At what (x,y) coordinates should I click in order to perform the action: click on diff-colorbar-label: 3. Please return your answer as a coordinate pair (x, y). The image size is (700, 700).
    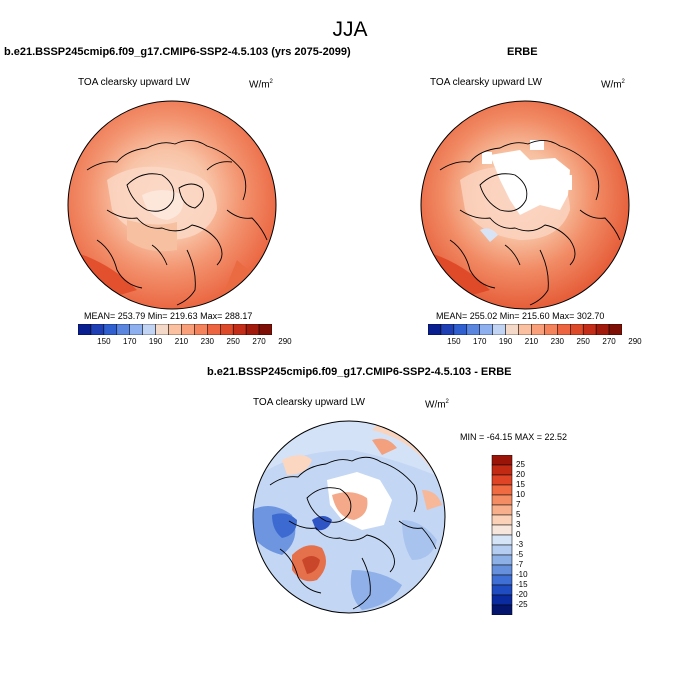
    Looking at the image, I should click on (518, 524).